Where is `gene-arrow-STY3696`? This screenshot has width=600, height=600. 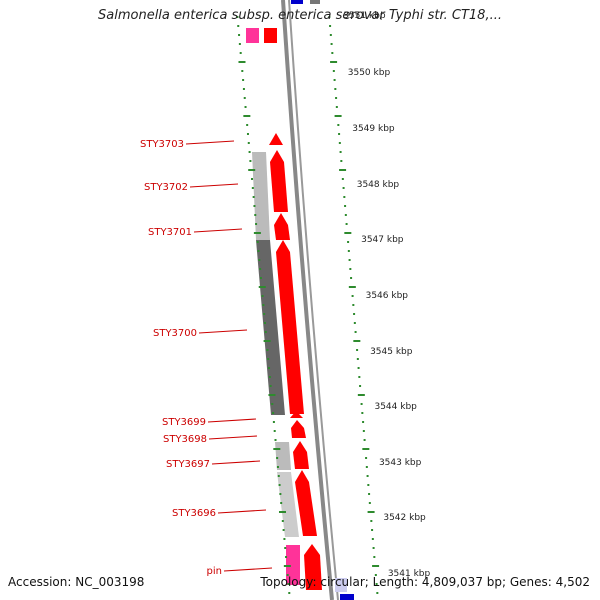
gene-arrow-STY3696 is located at coordinates (306, 503).